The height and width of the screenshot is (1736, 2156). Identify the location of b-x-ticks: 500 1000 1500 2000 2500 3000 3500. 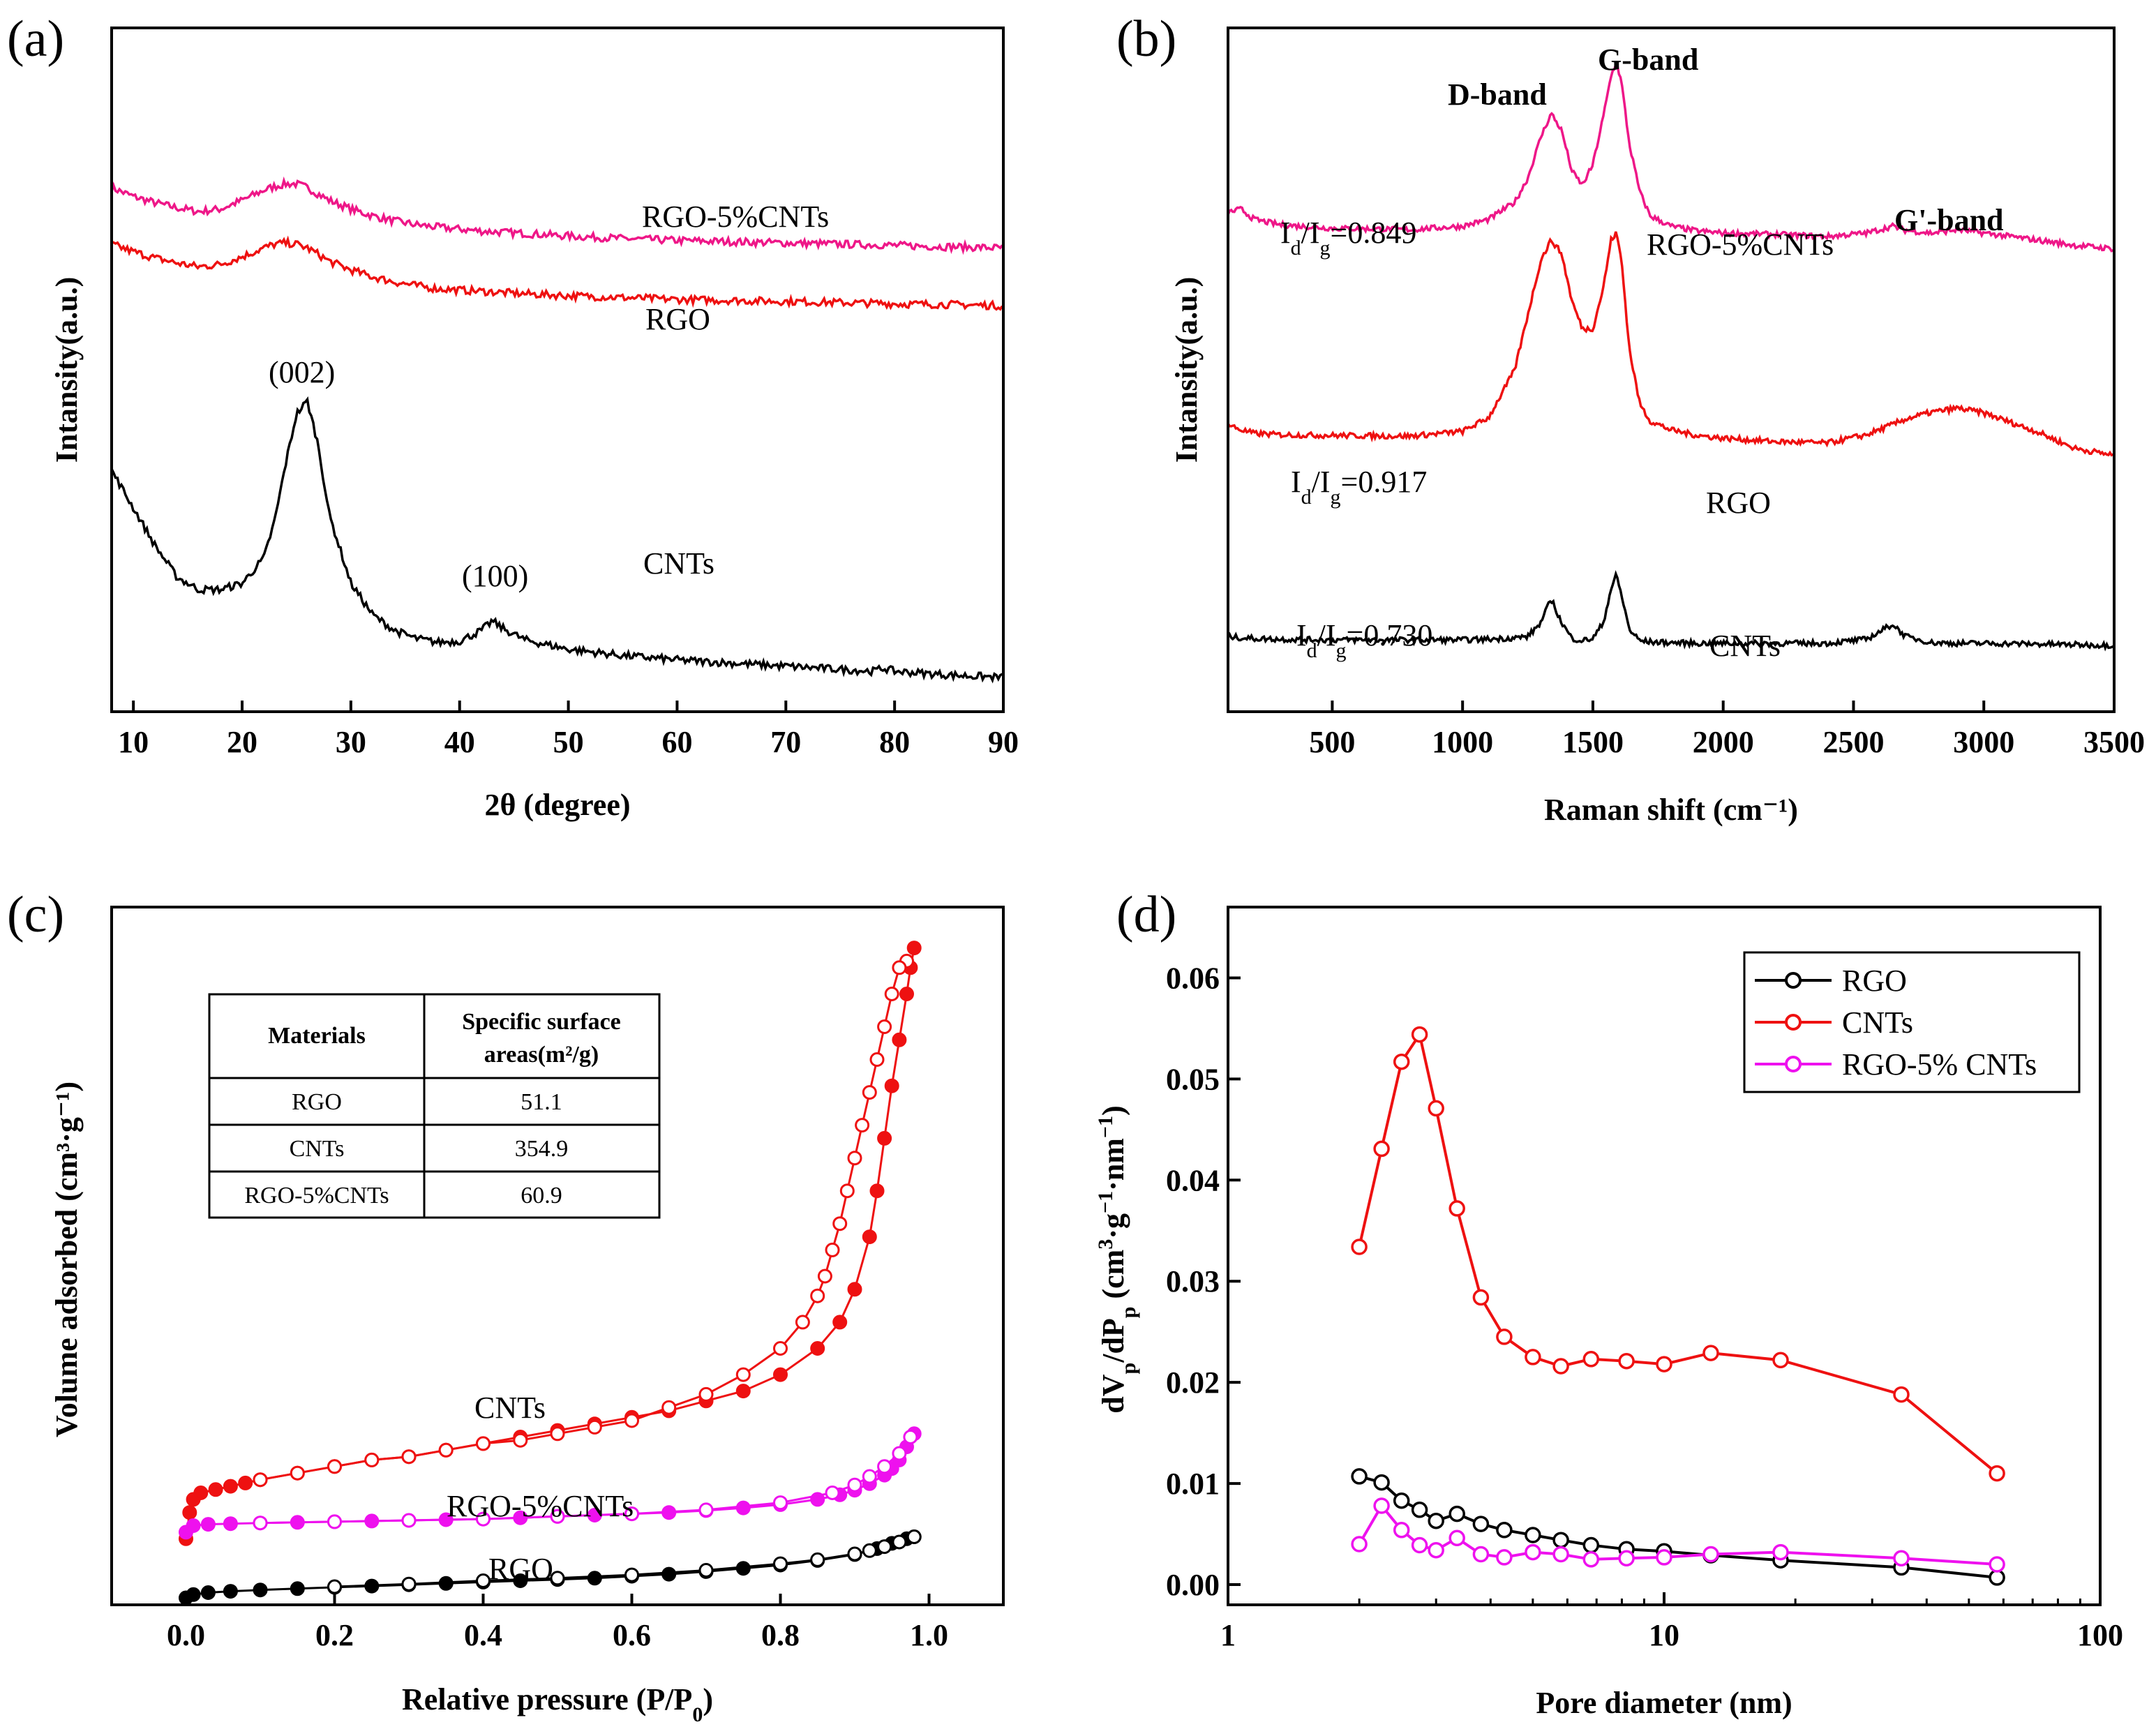
(1727, 730).